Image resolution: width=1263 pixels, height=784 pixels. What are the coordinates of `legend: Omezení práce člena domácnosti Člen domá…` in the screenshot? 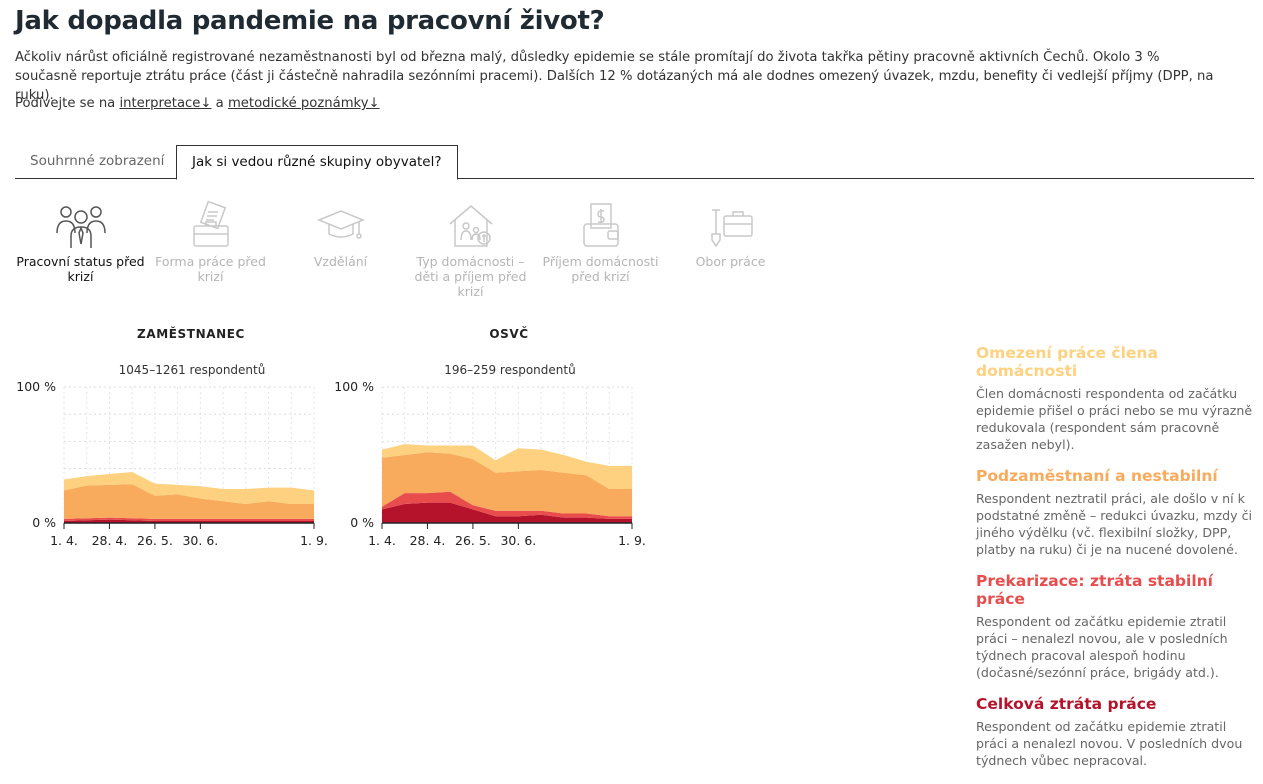 It's located at (1116, 563).